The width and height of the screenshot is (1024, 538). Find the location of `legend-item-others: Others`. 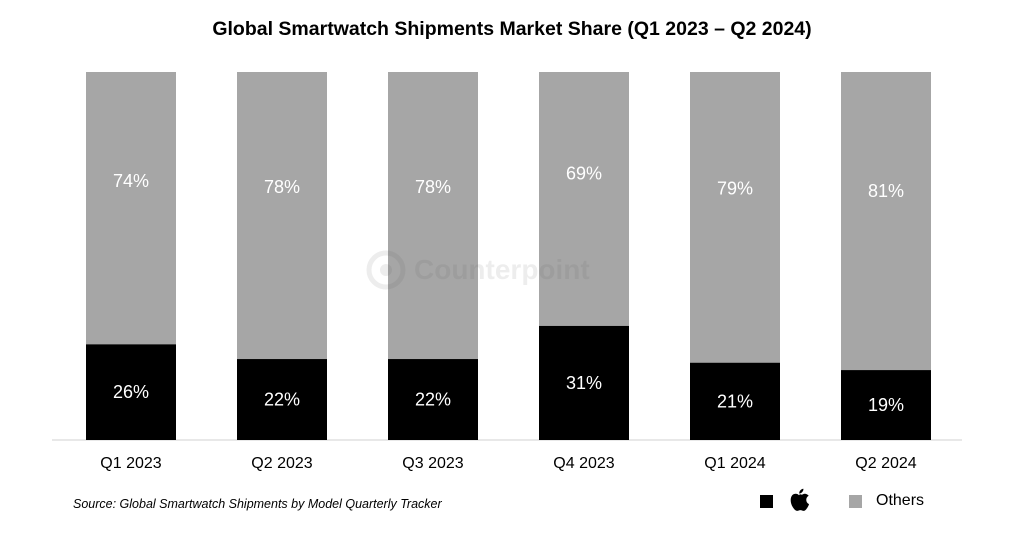

legend-item-others: Others is located at coordinates (886, 501).